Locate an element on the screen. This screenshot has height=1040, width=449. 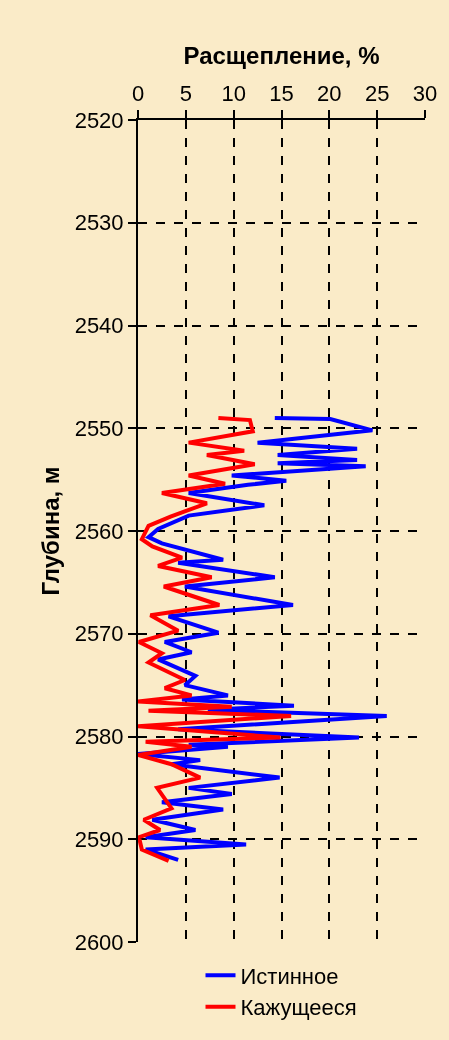
x-axis-title: Расщепление, % is located at coordinates (281, 55).